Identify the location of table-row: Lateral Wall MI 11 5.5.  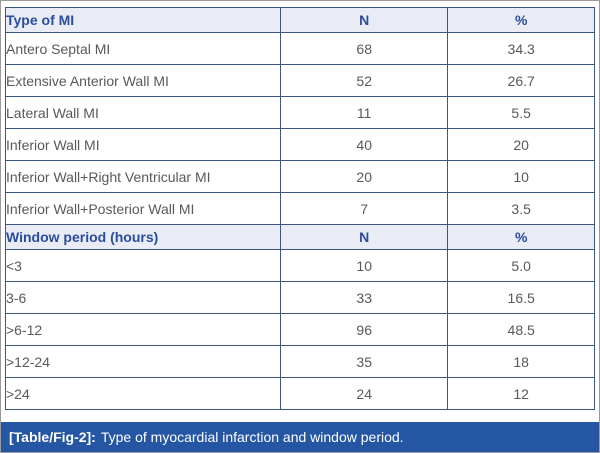
(299, 112).